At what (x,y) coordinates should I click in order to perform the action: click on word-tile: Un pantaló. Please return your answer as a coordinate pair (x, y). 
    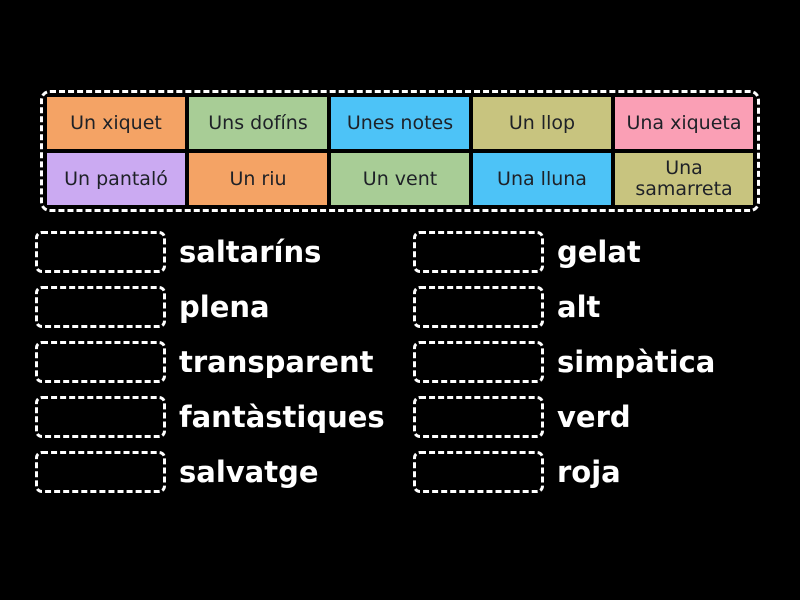
    Looking at the image, I should click on (116, 179).